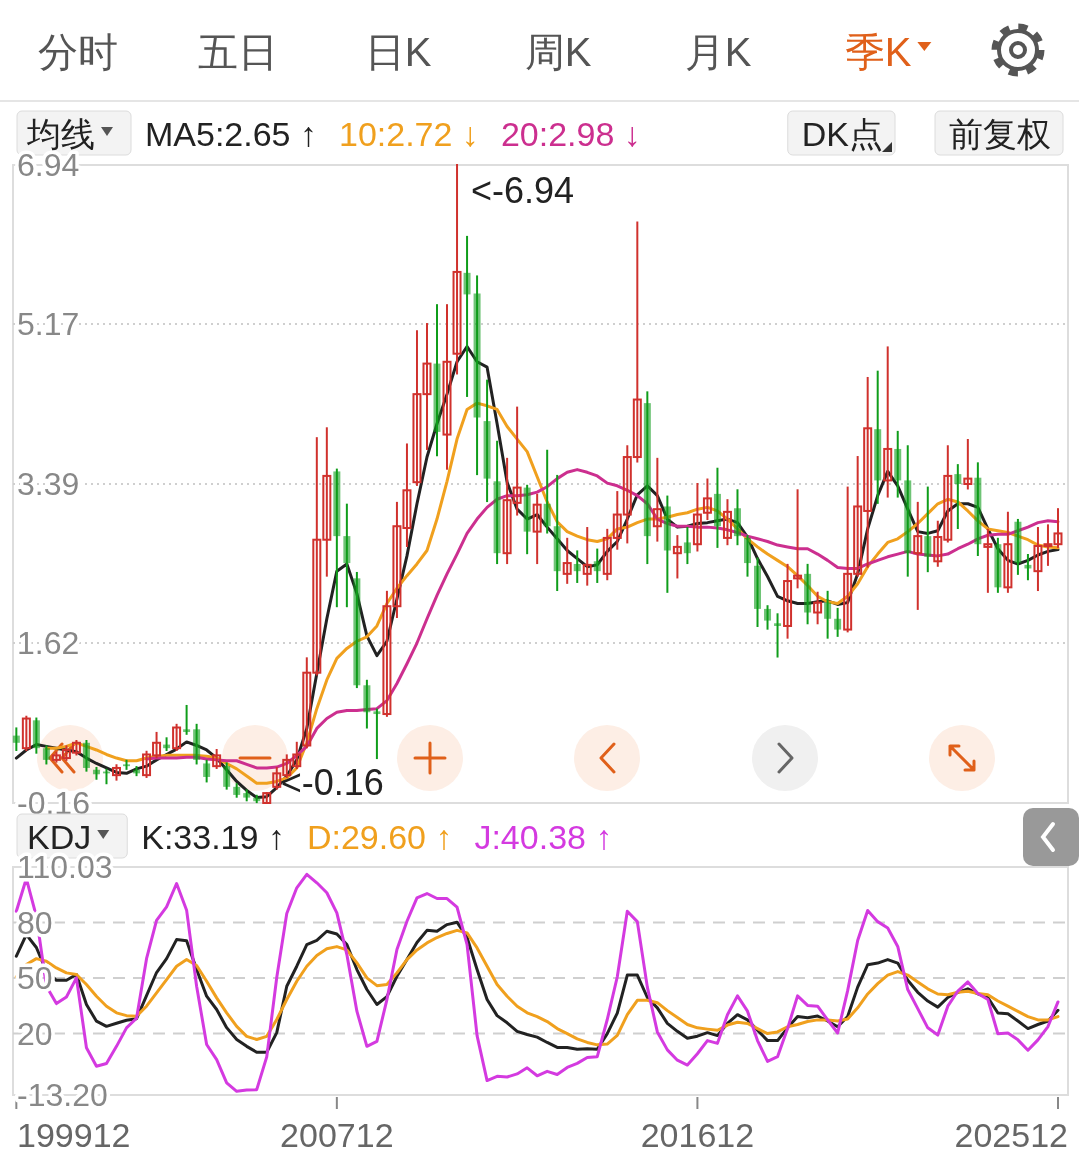 The image size is (1079, 1164). Describe the element at coordinates (35, 1033) in the screenshot. I see `y-tick-label: 20` at that location.